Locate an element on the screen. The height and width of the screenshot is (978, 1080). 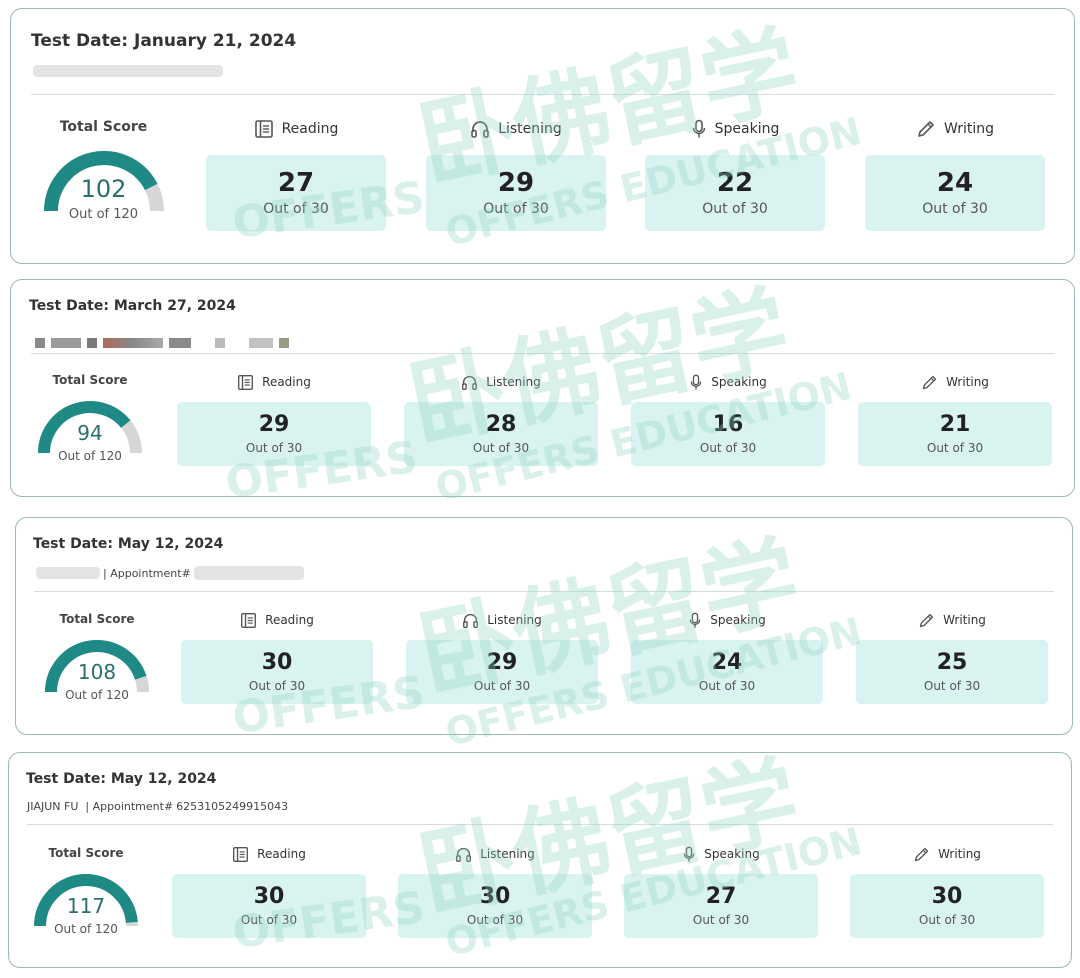
section-score: 16 is located at coordinates (728, 425).